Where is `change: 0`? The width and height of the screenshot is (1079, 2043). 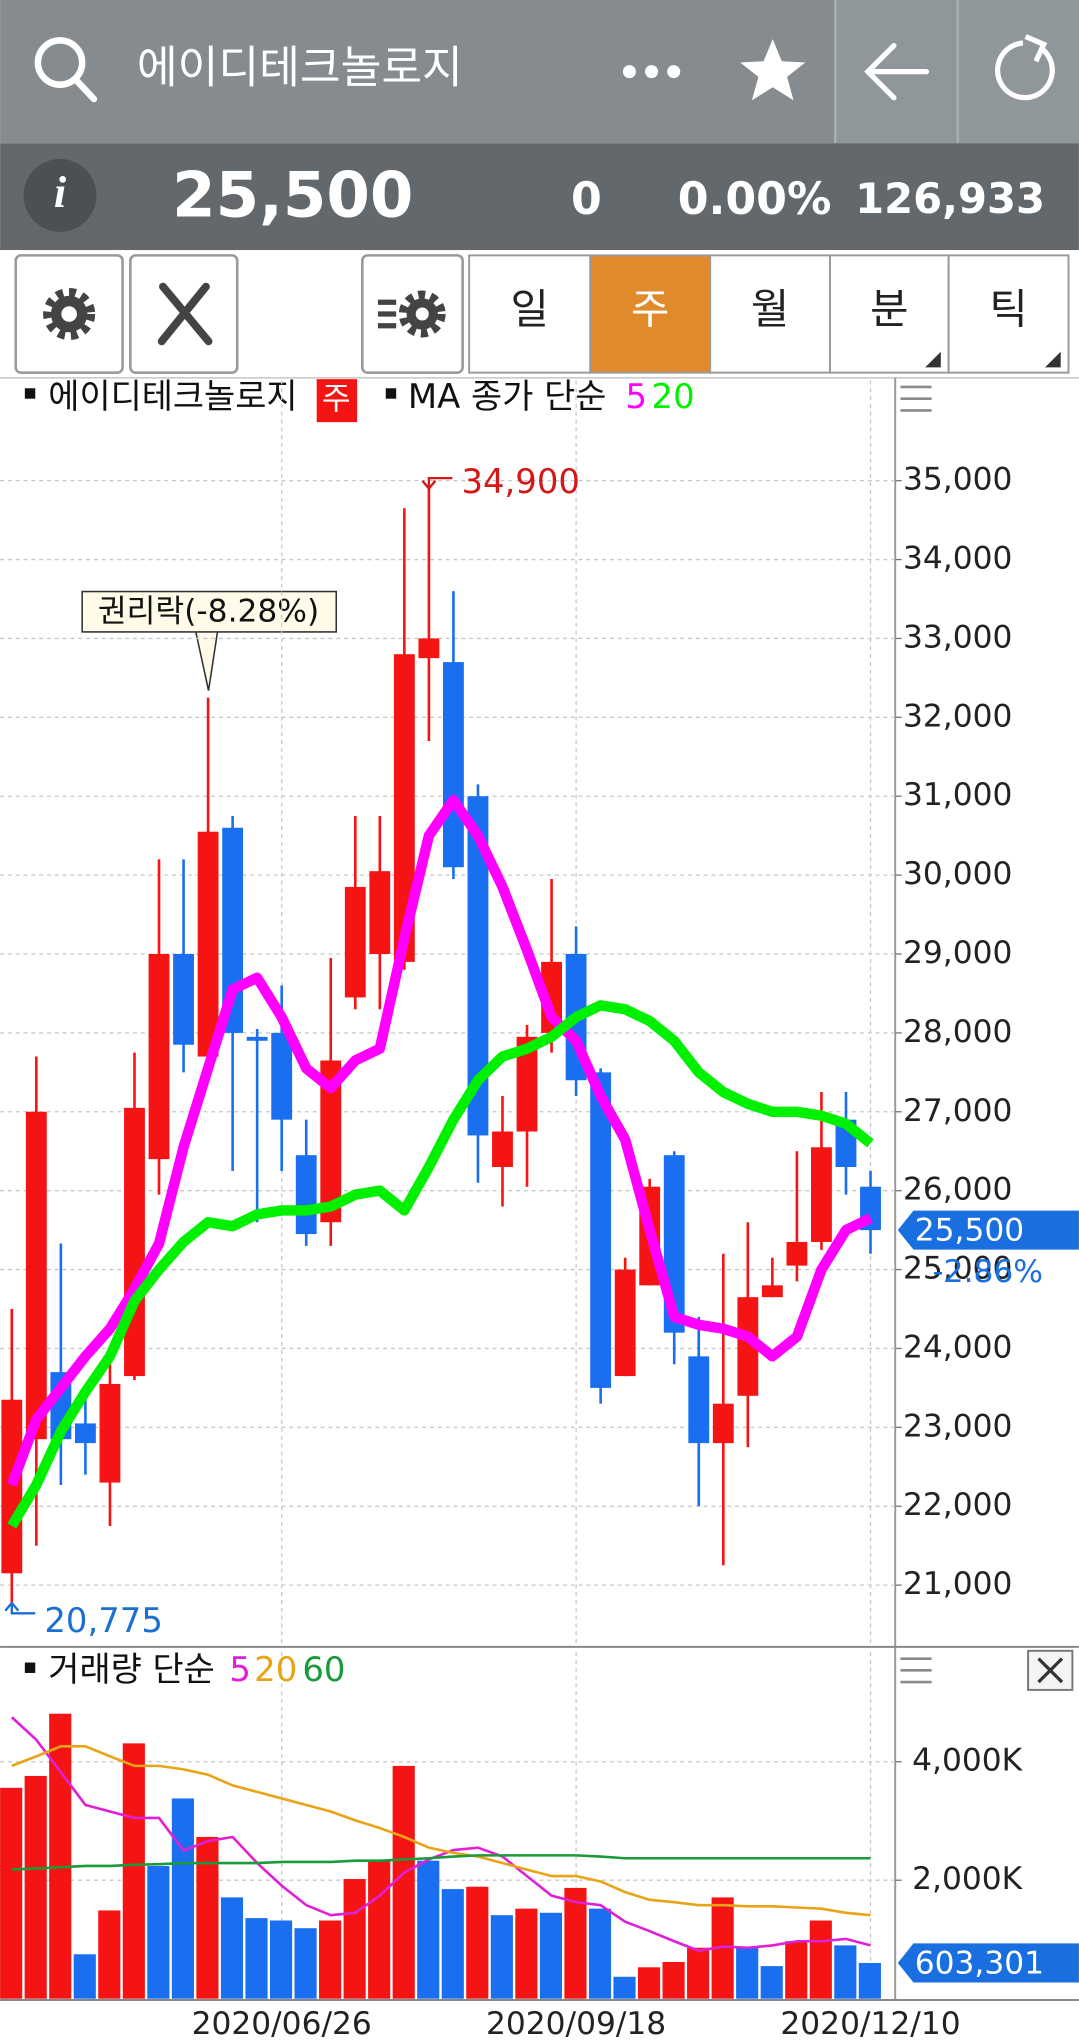
change: 0 is located at coordinates (586, 199).